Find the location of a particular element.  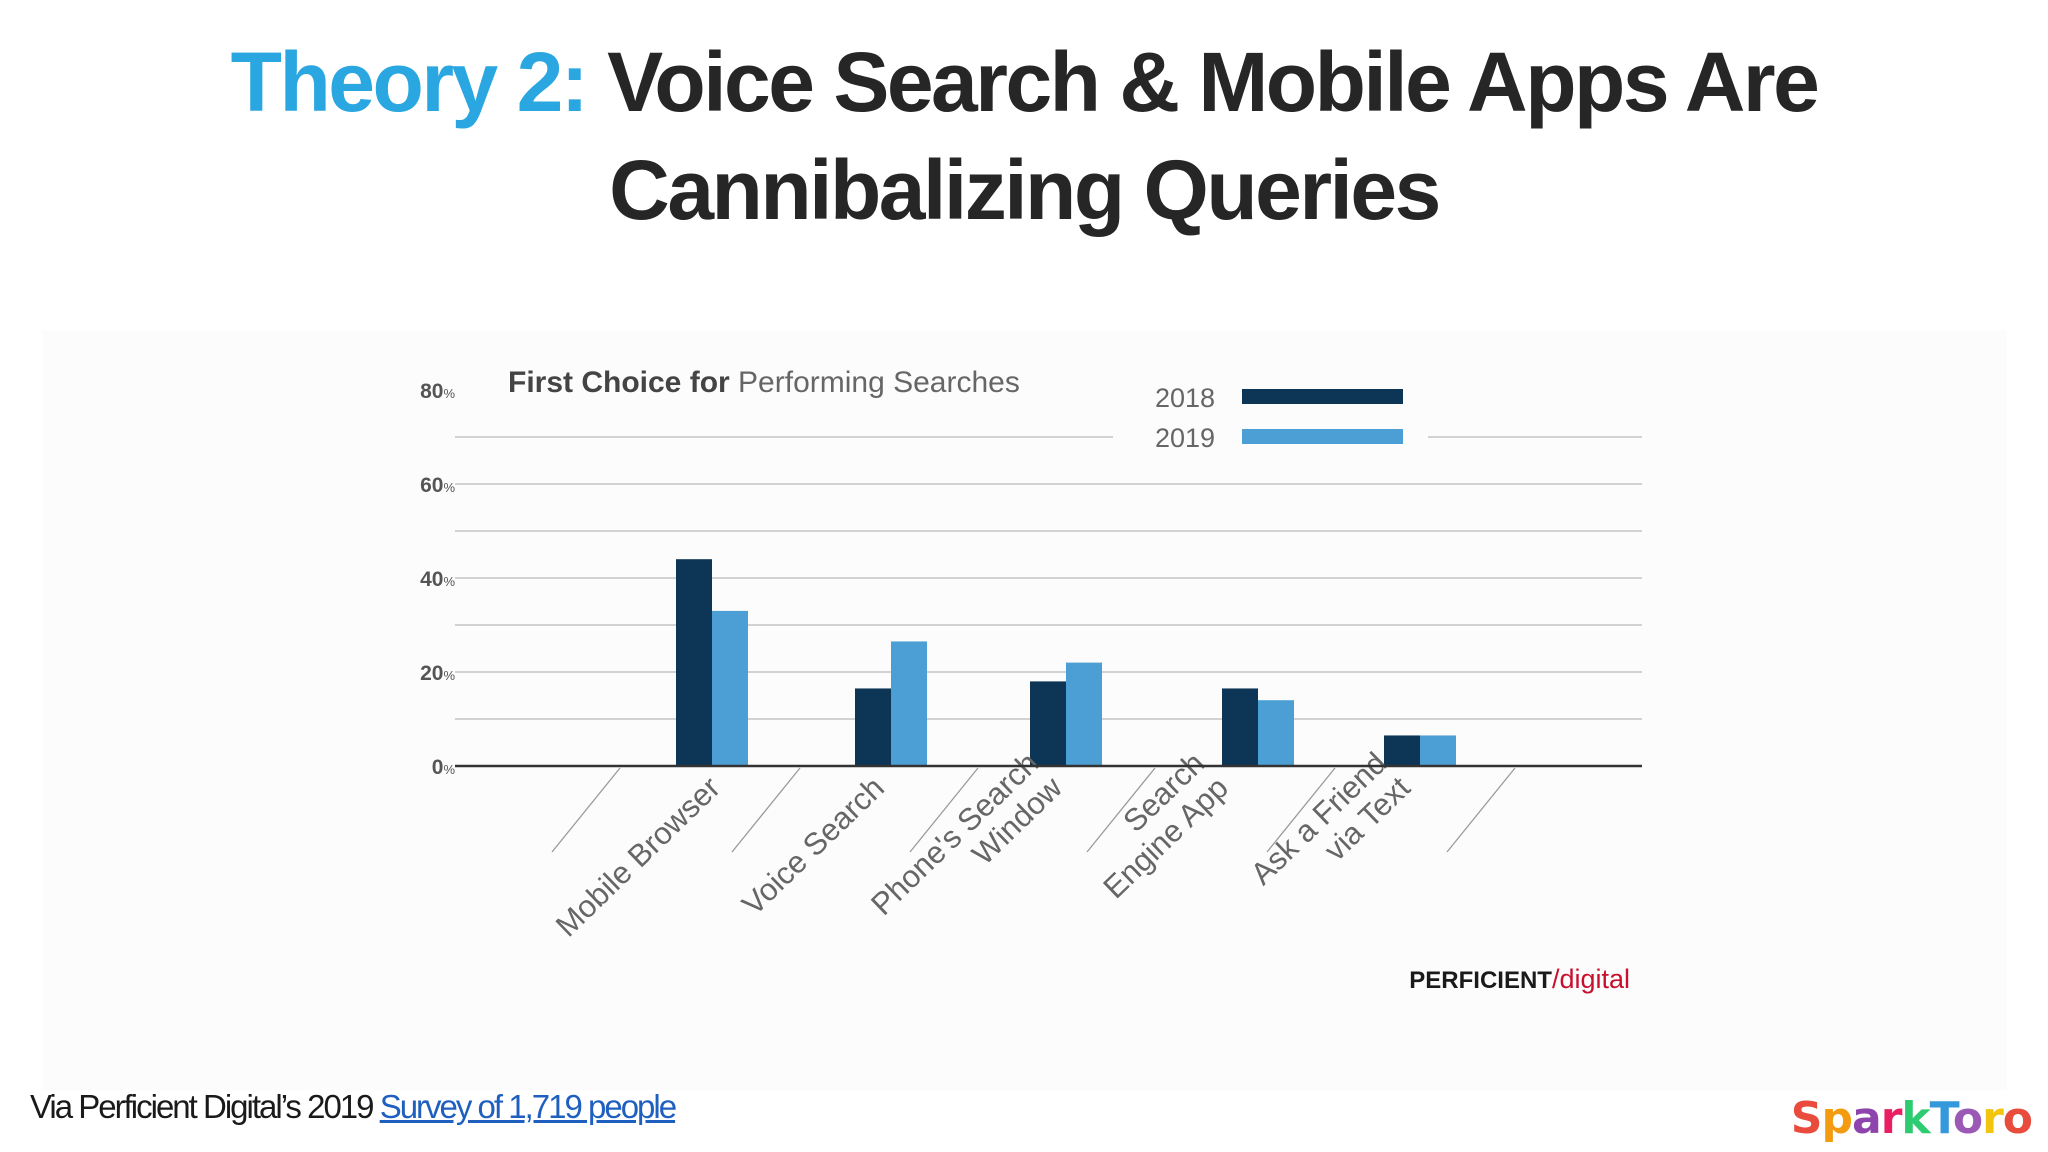

y-tick-label: 40% is located at coordinates (437, 579).